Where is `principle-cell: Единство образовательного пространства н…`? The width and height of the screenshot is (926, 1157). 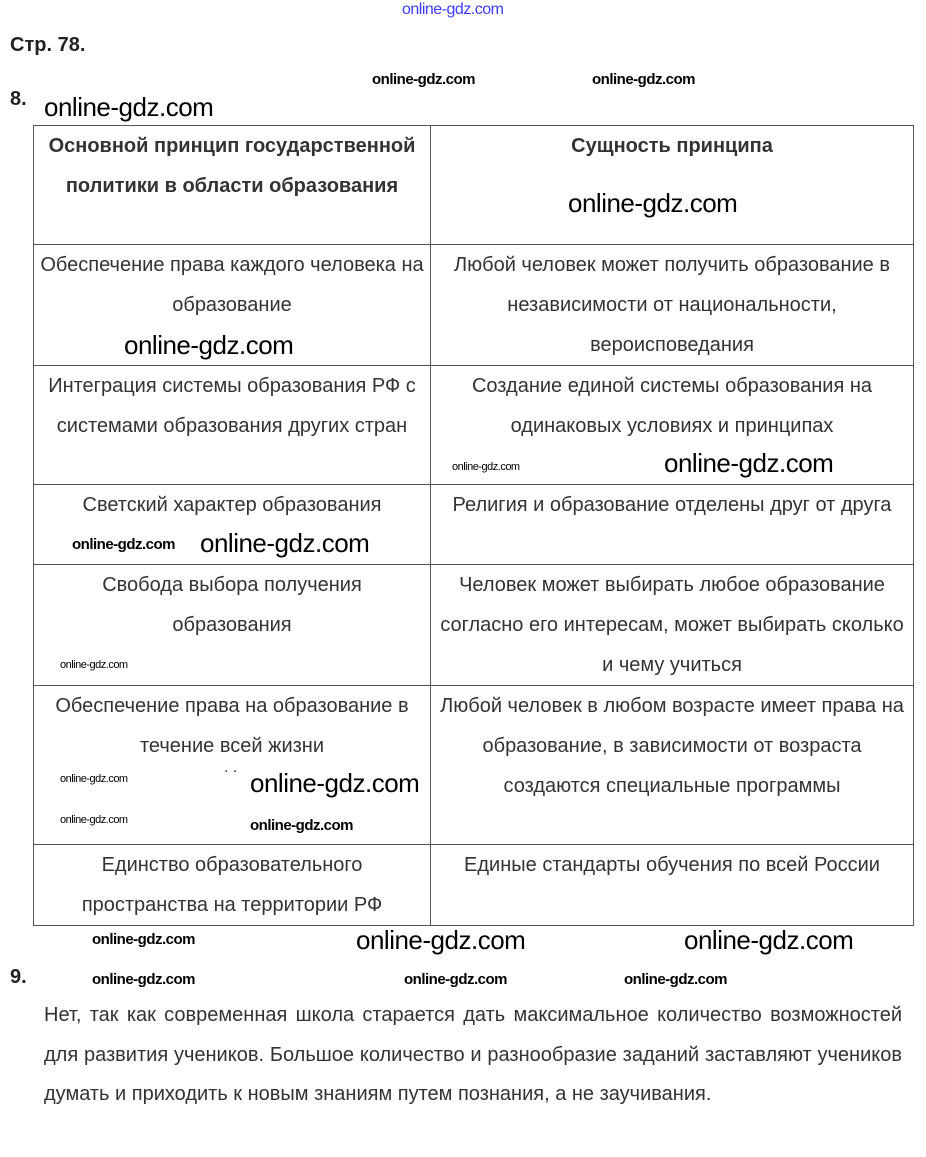 principle-cell: Единство образовательного пространства н… is located at coordinates (232, 885).